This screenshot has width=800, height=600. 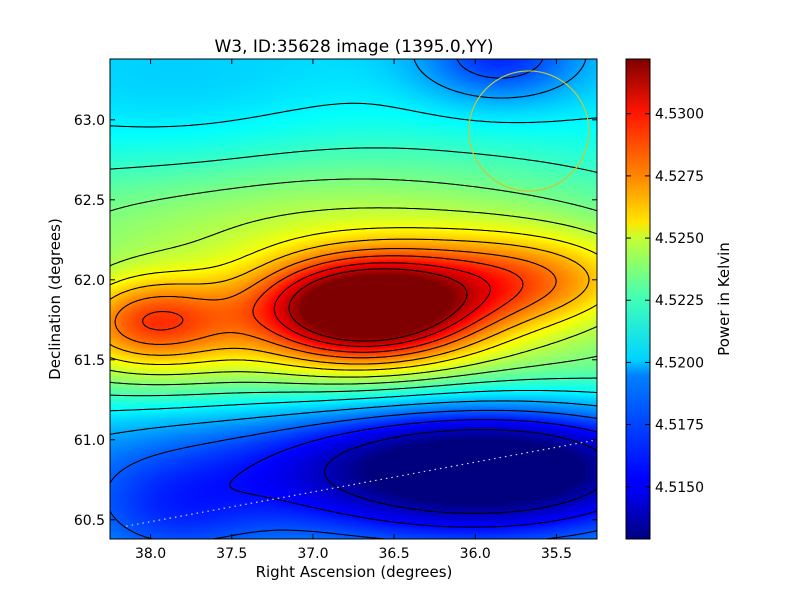 What do you see at coordinates (393, 554) in the screenshot?
I see `x-tick-label: 36.5` at bounding box center [393, 554].